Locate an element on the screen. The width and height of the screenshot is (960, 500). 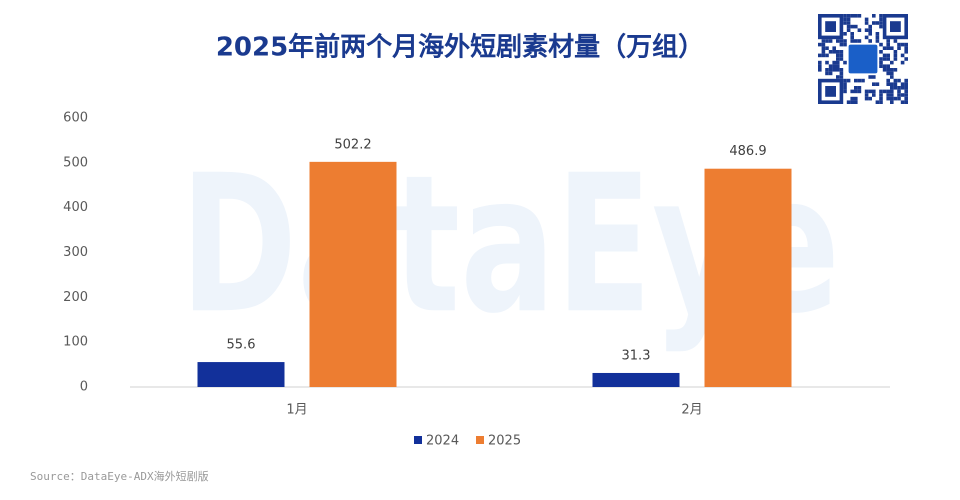
y-tick-label: 200 is located at coordinates (75, 297).